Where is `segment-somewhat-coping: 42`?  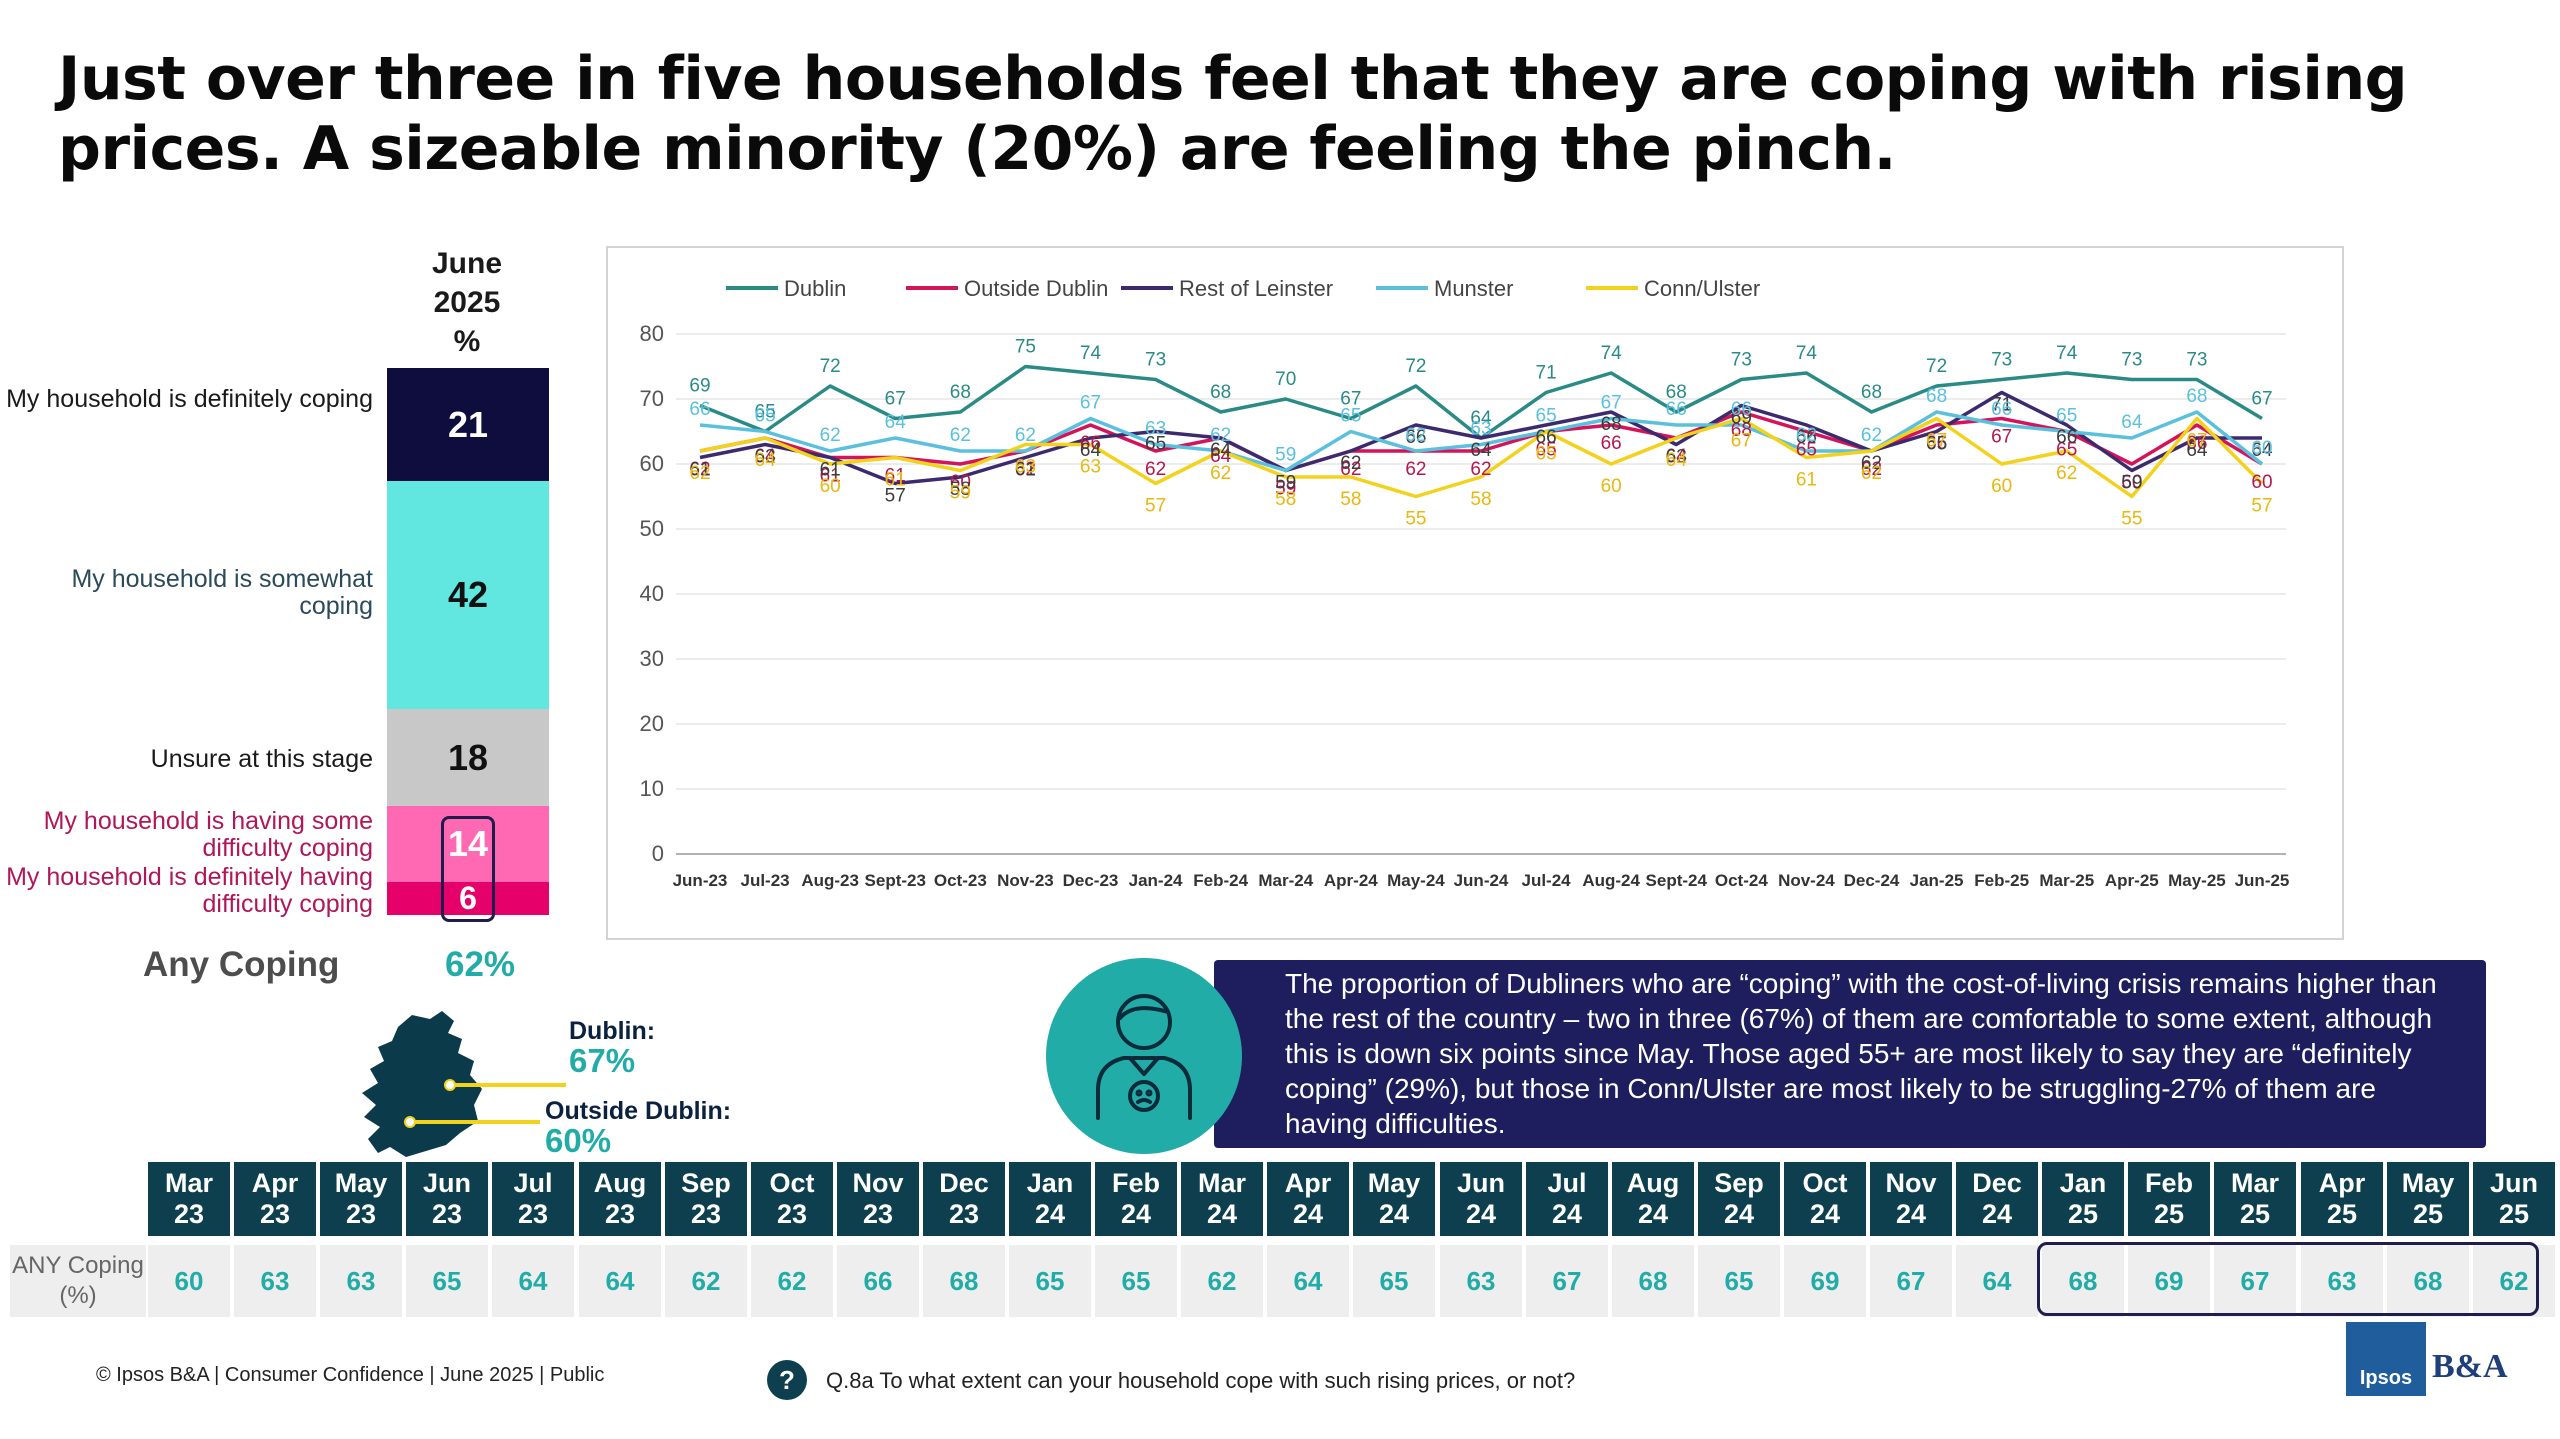
segment-somewhat-coping: 42 is located at coordinates (468, 595).